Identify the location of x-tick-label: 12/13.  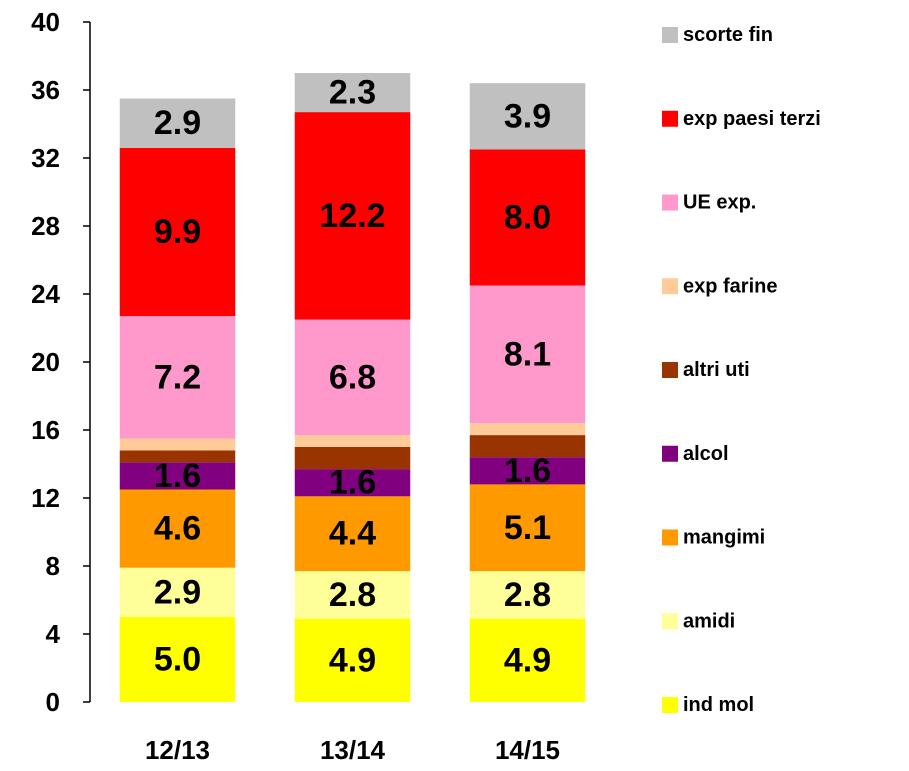
(177, 750).